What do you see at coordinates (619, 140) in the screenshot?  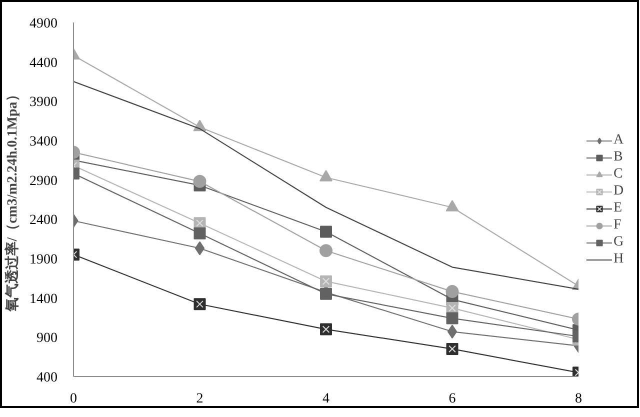 I see `legend-label: A` at bounding box center [619, 140].